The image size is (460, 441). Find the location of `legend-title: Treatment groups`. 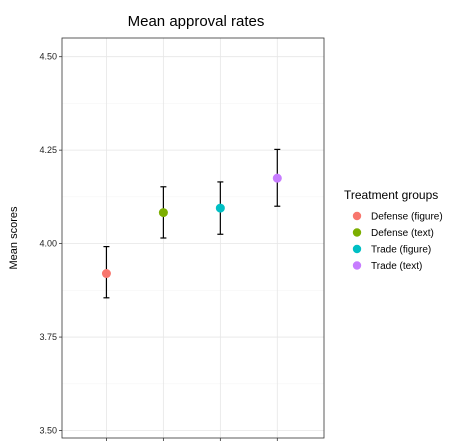

legend-title: Treatment groups is located at coordinates (391, 195).